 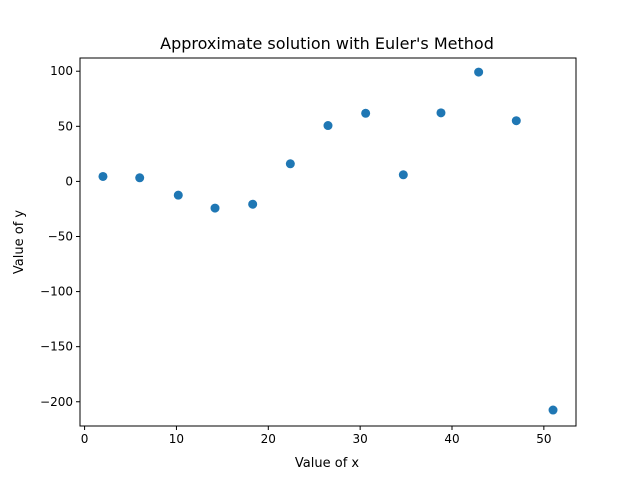 What do you see at coordinates (56, 292) in the screenshot?
I see `y-tick-label: −100` at bounding box center [56, 292].